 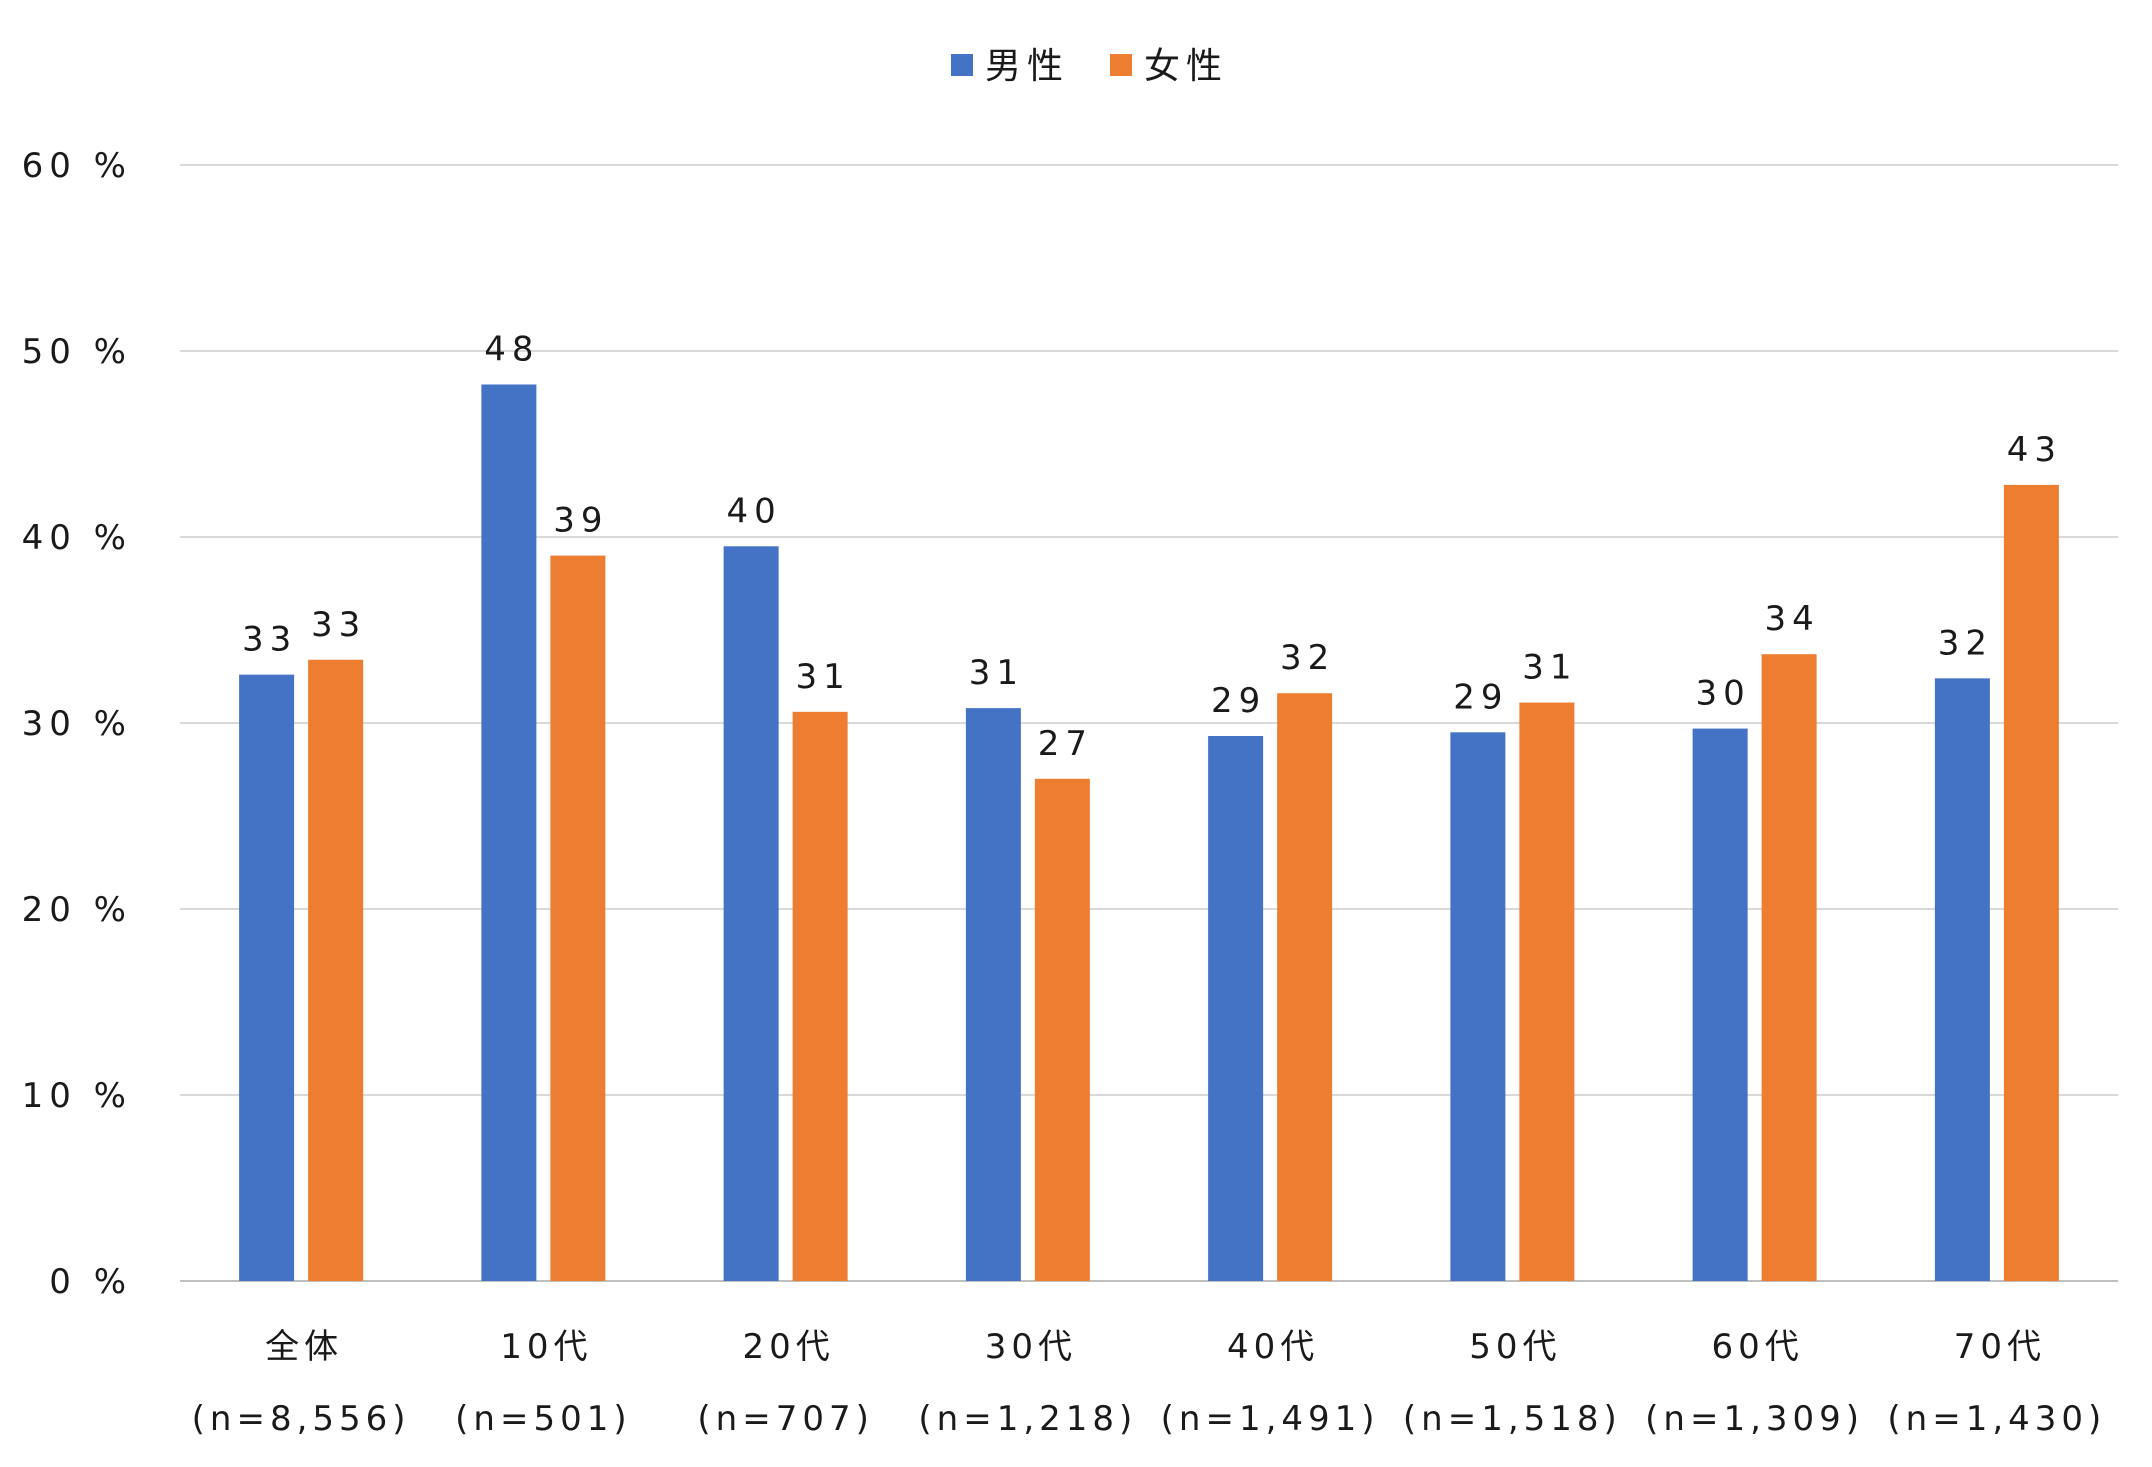 What do you see at coordinates (1121, 65) in the screenshot?
I see `legend-swatch-female` at bounding box center [1121, 65].